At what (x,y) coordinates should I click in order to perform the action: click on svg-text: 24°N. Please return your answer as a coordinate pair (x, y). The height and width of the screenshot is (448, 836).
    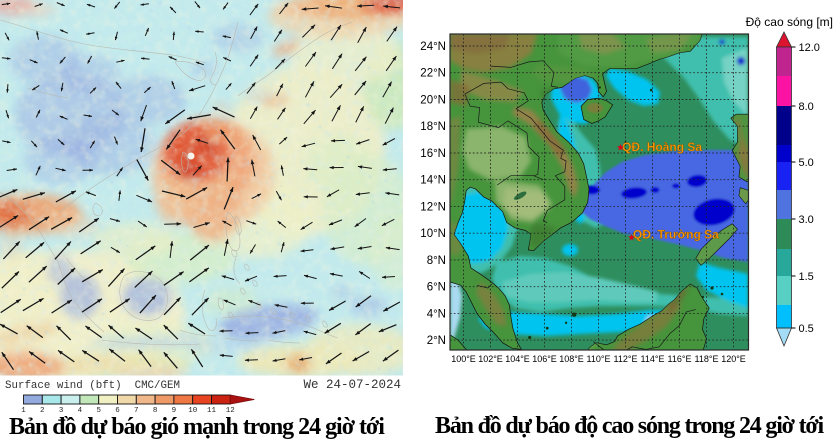
    Looking at the image, I should click on (433, 47).